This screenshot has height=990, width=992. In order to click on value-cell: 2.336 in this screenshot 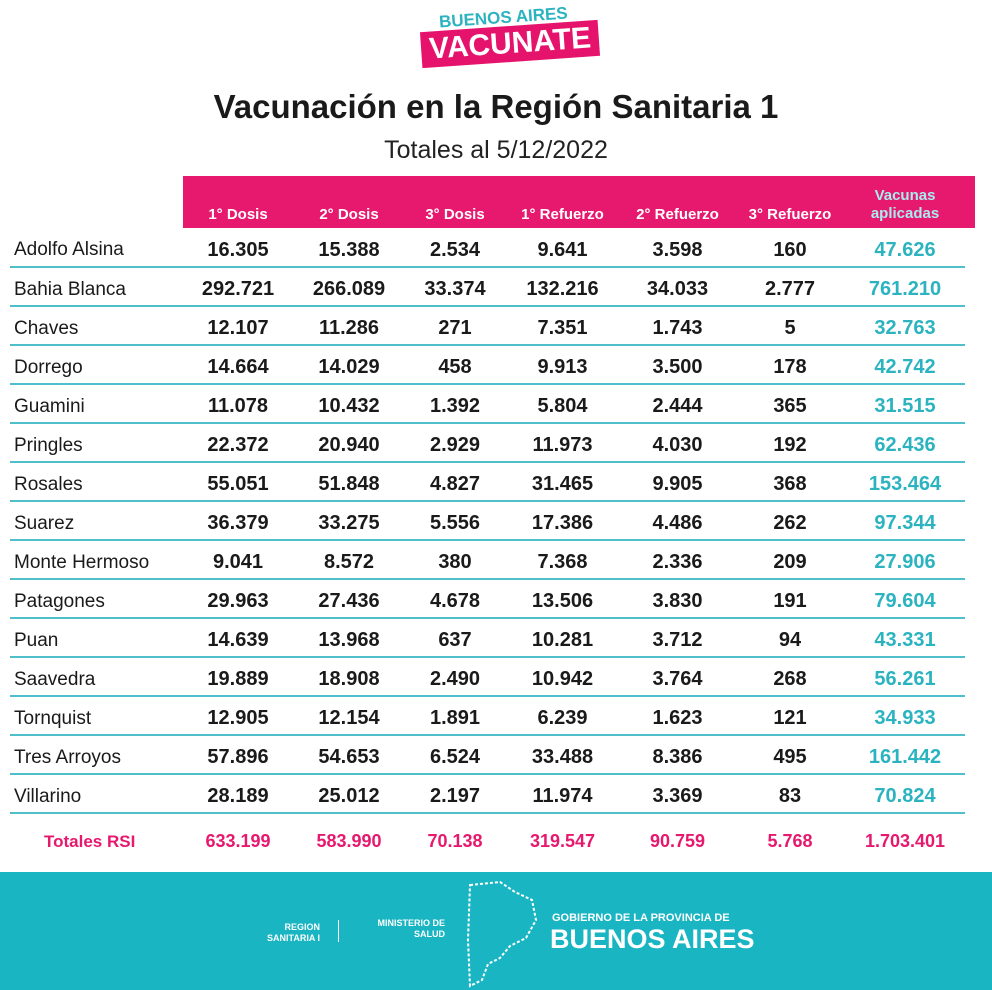, I will do `click(677, 560)`.